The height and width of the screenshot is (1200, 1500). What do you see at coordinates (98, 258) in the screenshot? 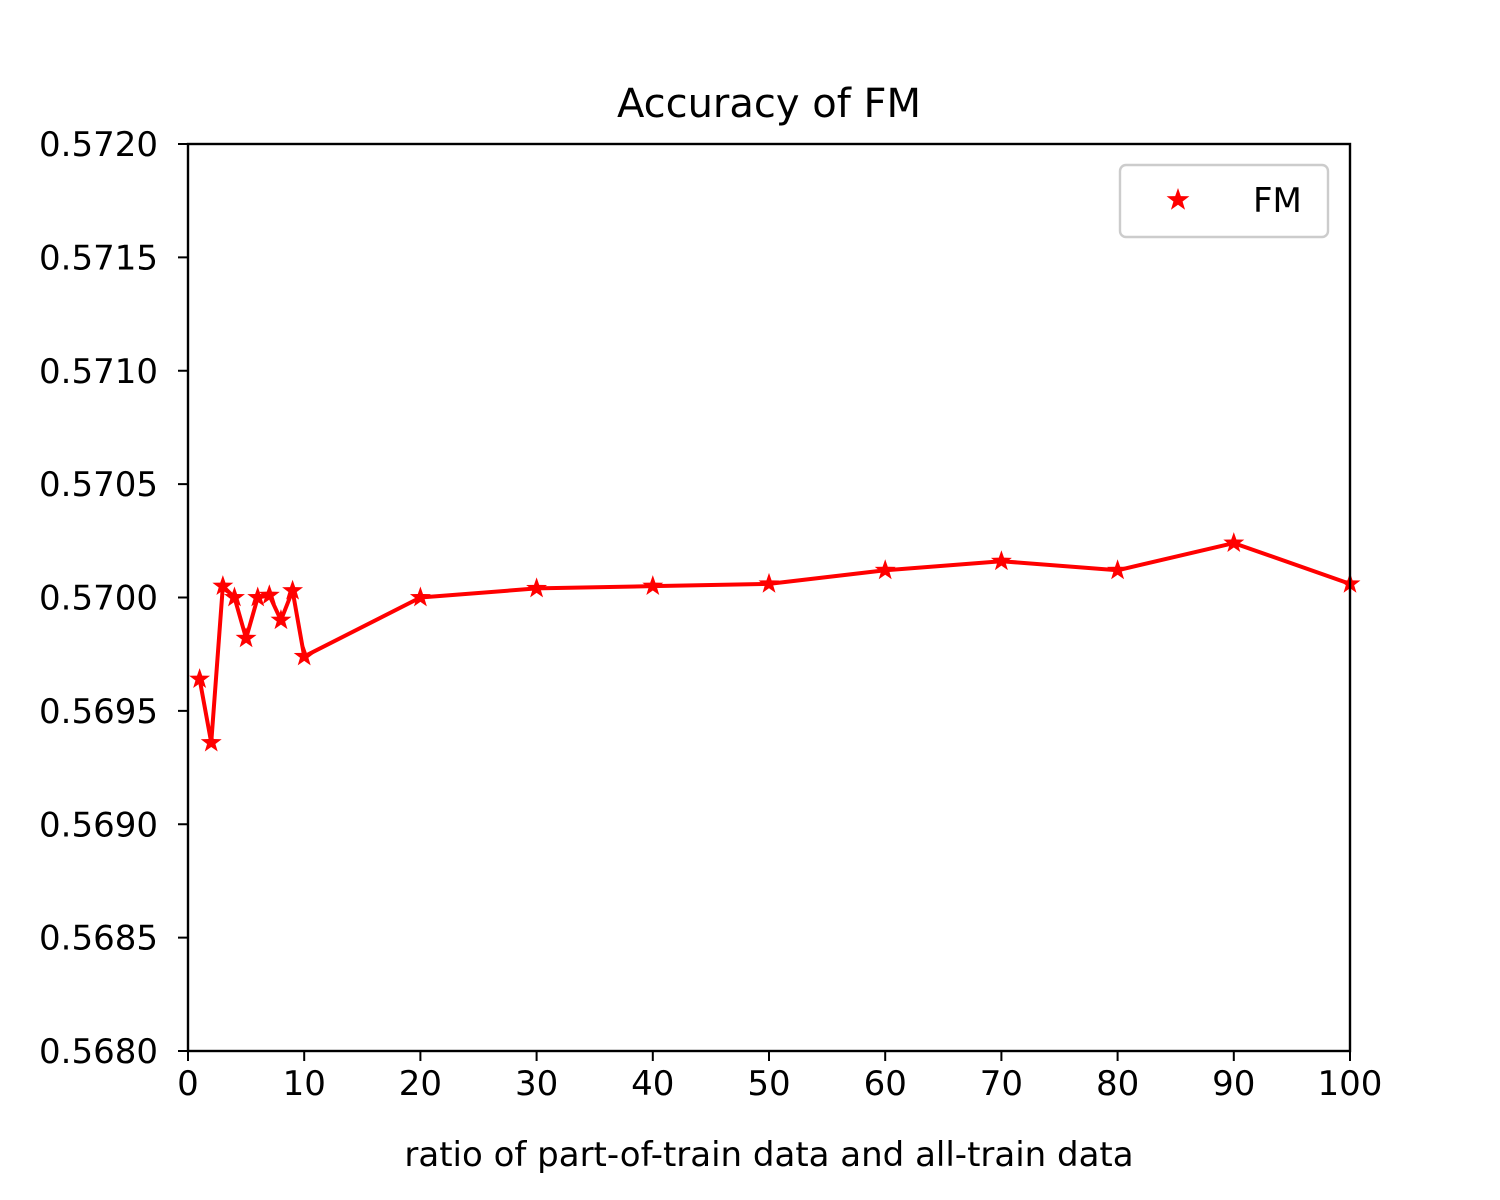
I see `y-tick-label: 0.5715` at bounding box center [98, 258].